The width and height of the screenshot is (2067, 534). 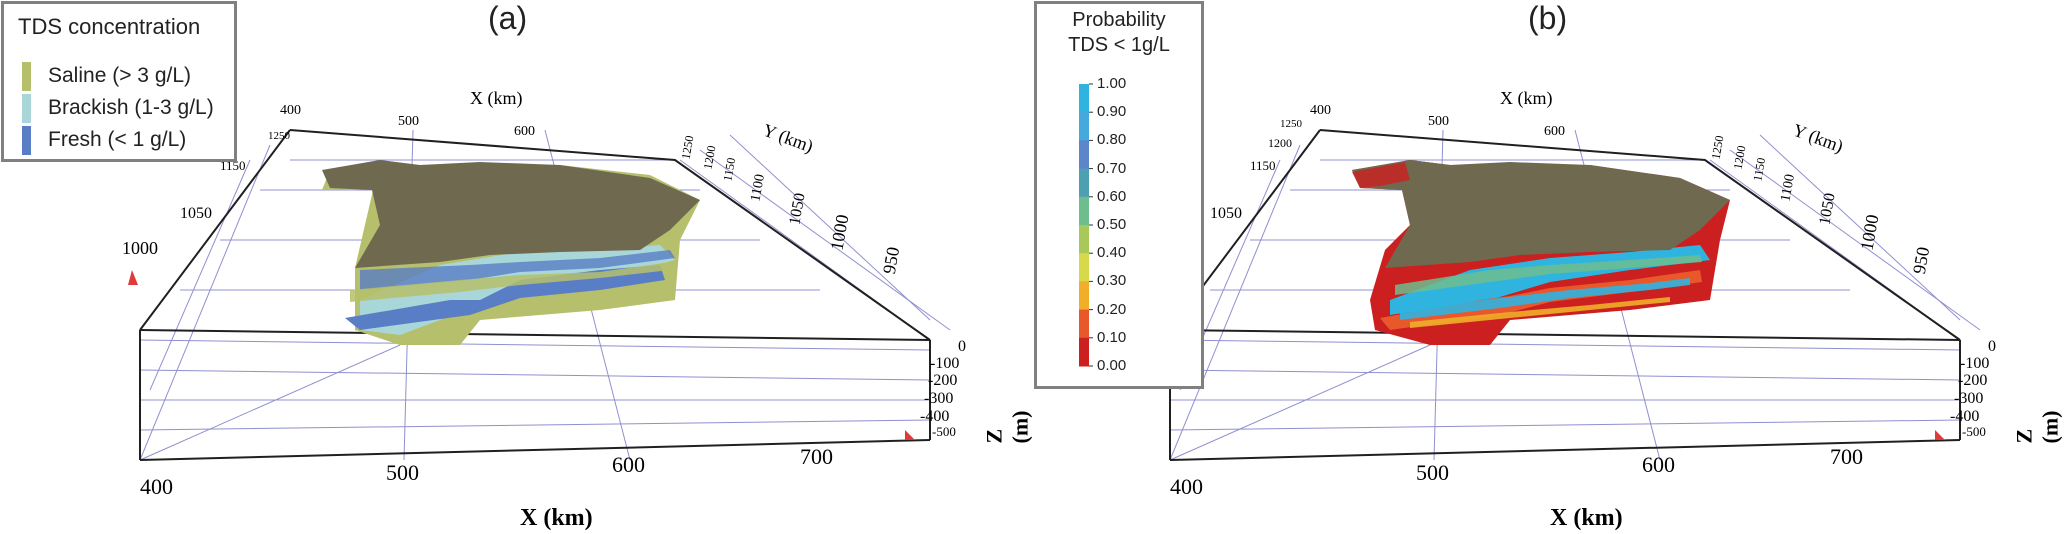 What do you see at coordinates (120, 75) in the screenshot?
I see `saline-label: Saline (> 3 g/L)` at bounding box center [120, 75].